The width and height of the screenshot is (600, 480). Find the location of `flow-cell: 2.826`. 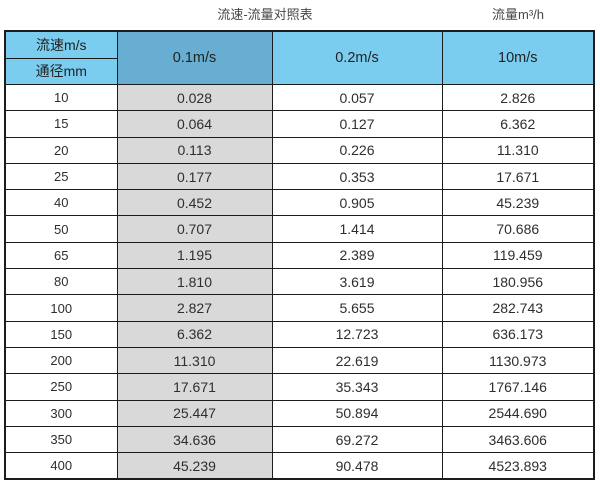

flow-cell: 2.826 is located at coordinates (518, 97).